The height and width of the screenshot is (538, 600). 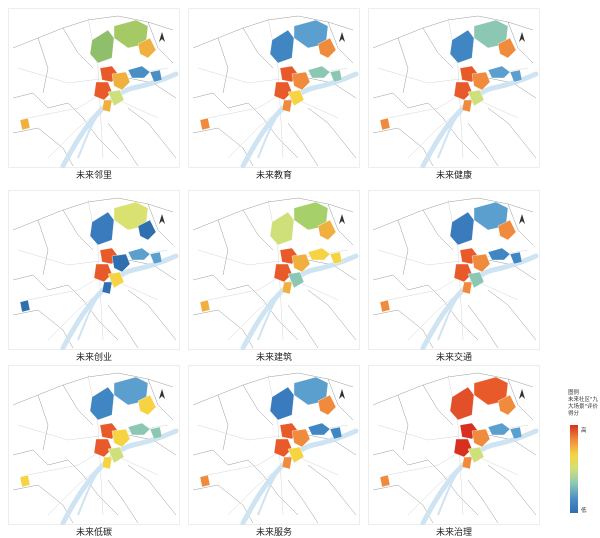 What do you see at coordinates (453, 533) in the screenshot?
I see `map-caption: 未来治理` at bounding box center [453, 533].